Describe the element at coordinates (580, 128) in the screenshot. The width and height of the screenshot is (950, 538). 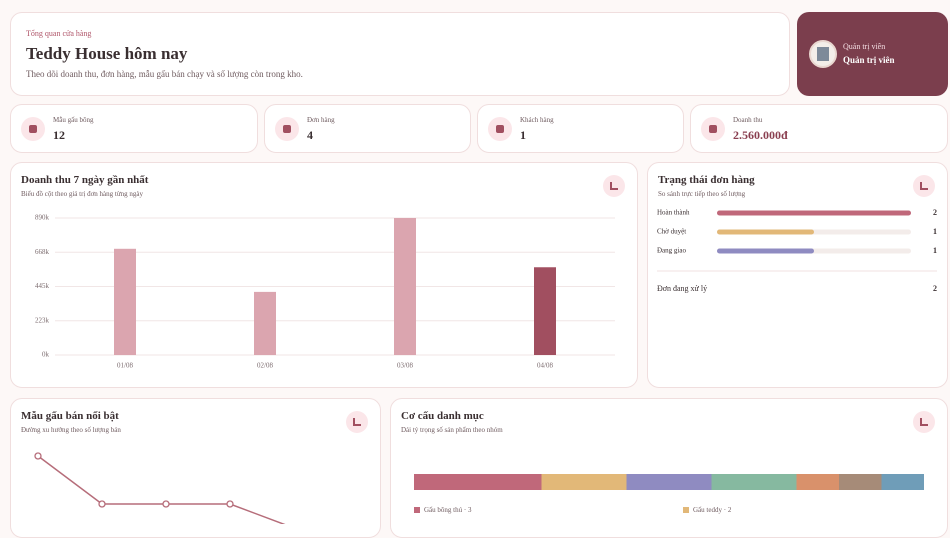
I see `stat-card: Khách hàng 1` at that location.